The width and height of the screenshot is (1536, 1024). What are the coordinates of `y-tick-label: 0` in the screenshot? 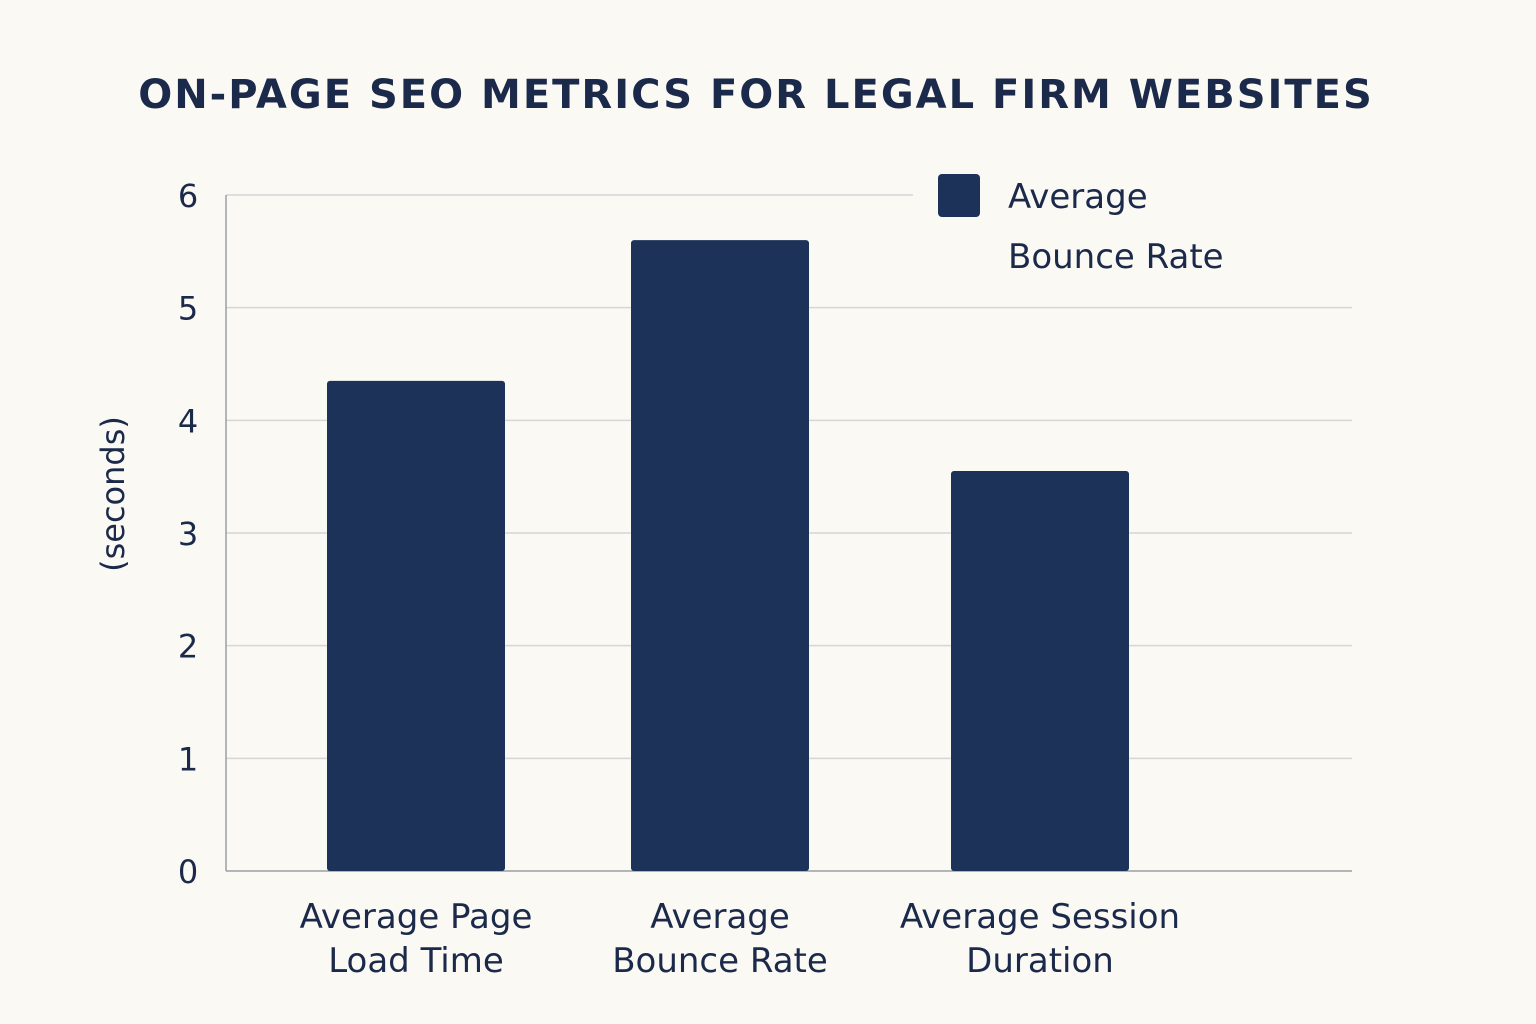 It's located at (188, 872).